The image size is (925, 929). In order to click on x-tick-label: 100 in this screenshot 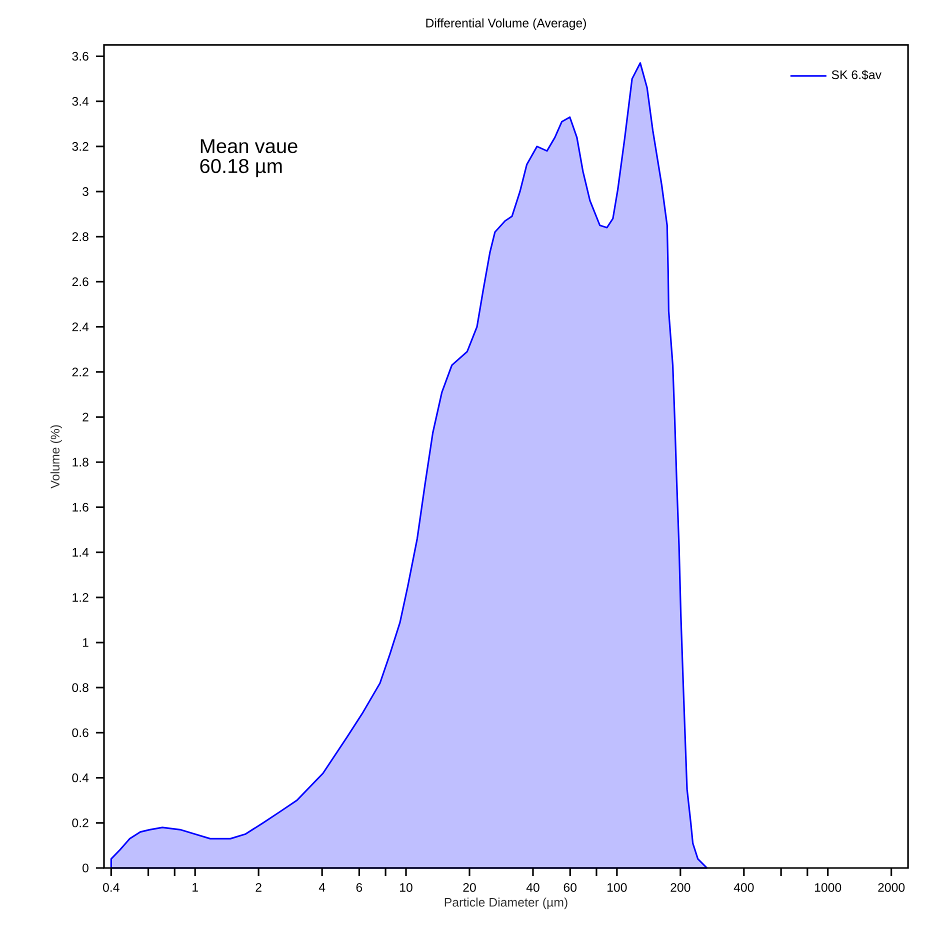, I will do `click(617, 887)`.